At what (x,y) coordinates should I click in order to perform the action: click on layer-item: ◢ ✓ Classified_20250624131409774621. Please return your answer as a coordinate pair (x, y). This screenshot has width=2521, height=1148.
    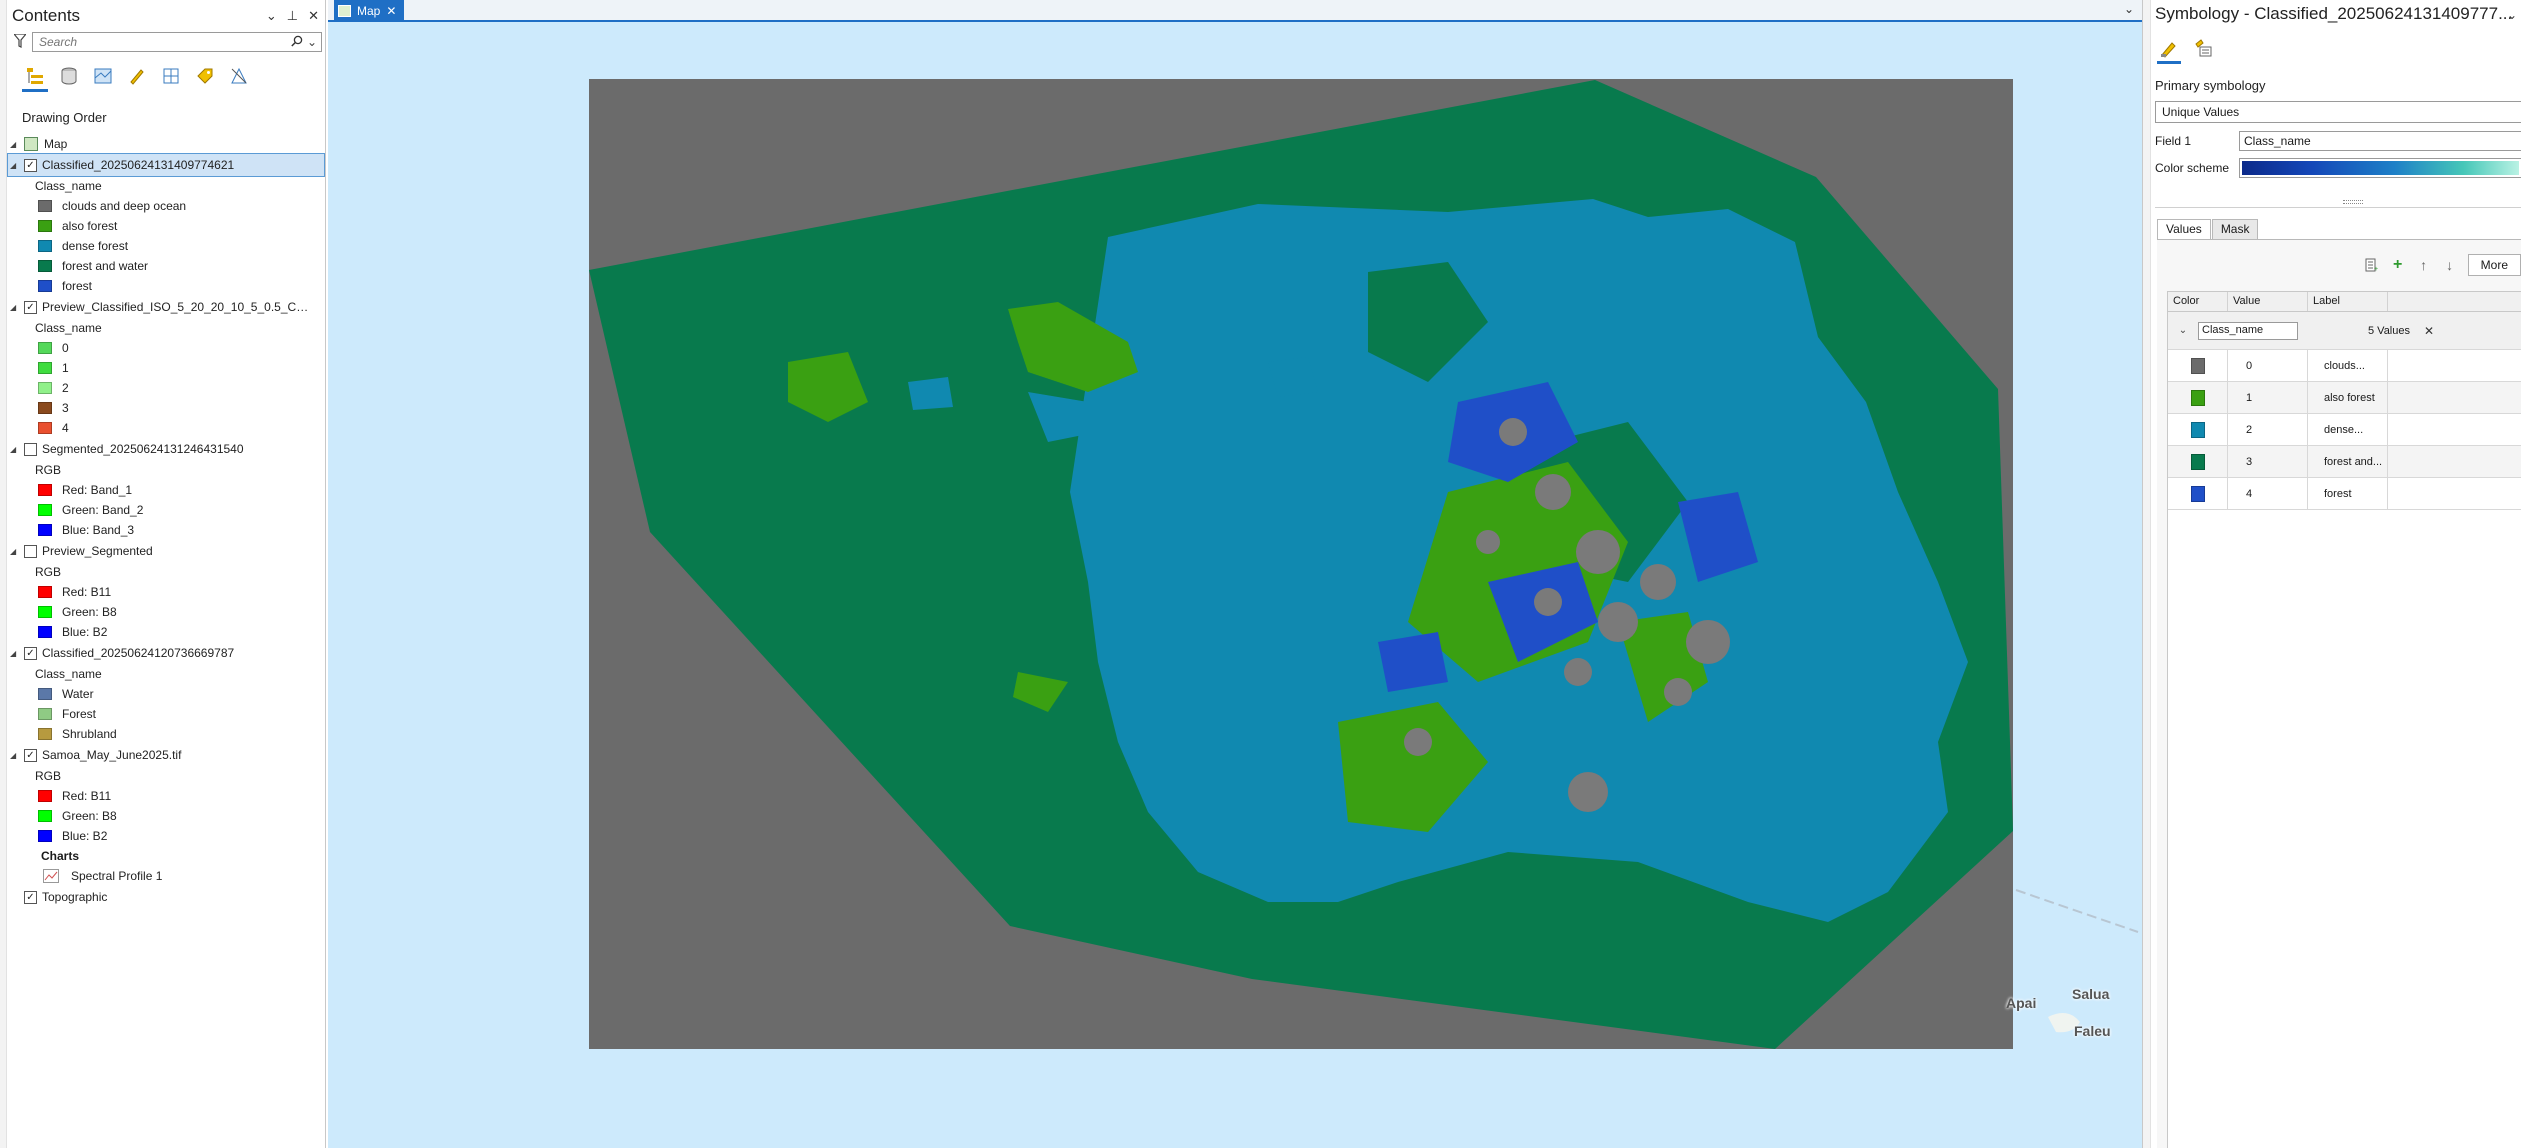
    Looking at the image, I should click on (166, 165).